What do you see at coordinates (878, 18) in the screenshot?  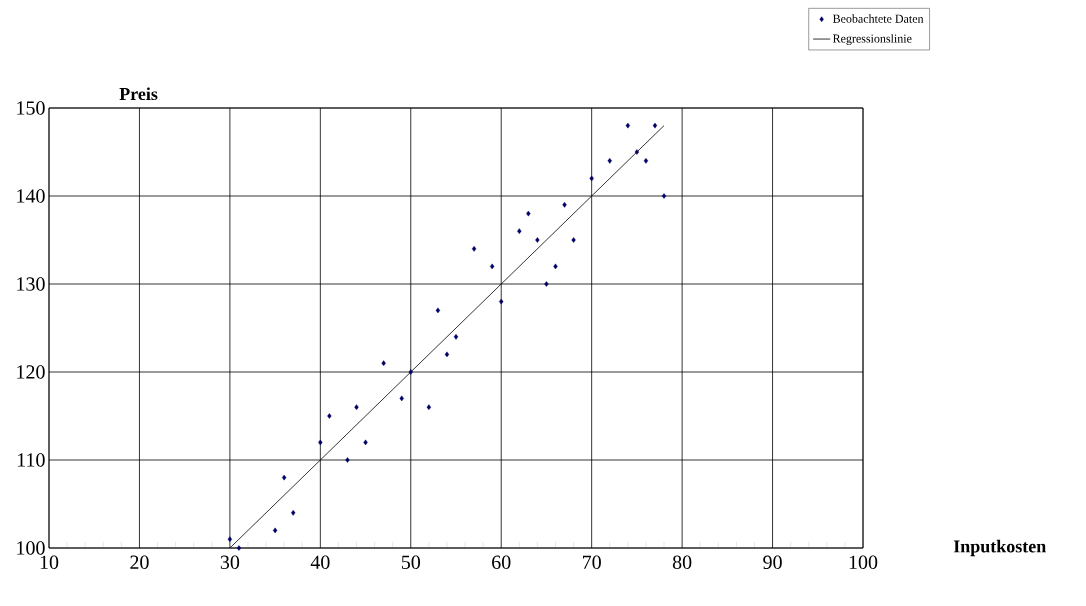 I see `legend-label: Beobachtete Daten` at bounding box center [878, 18].